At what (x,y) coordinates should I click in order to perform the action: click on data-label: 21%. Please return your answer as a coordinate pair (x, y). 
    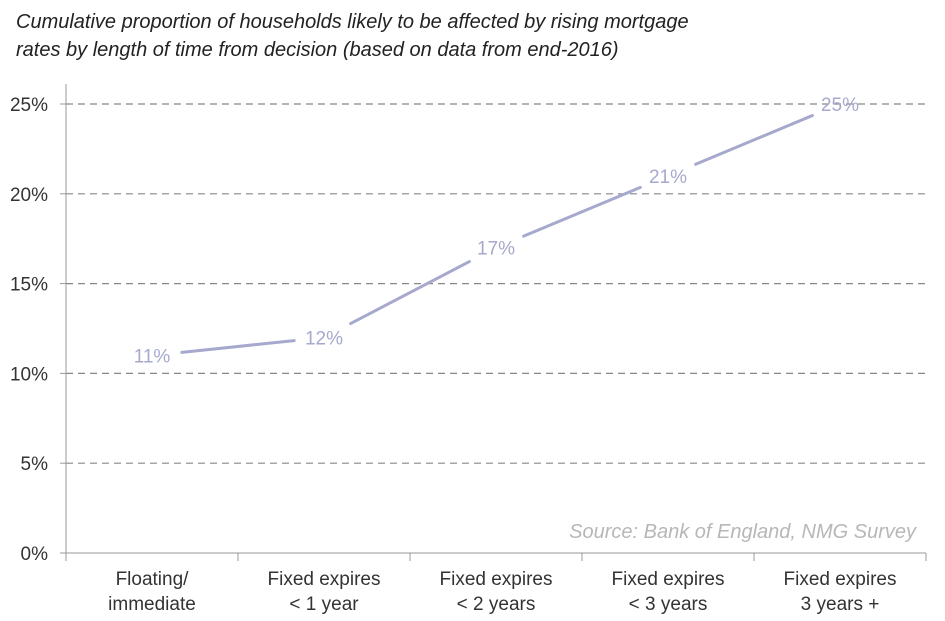
    Looking at the image, I should click on (668, 177).